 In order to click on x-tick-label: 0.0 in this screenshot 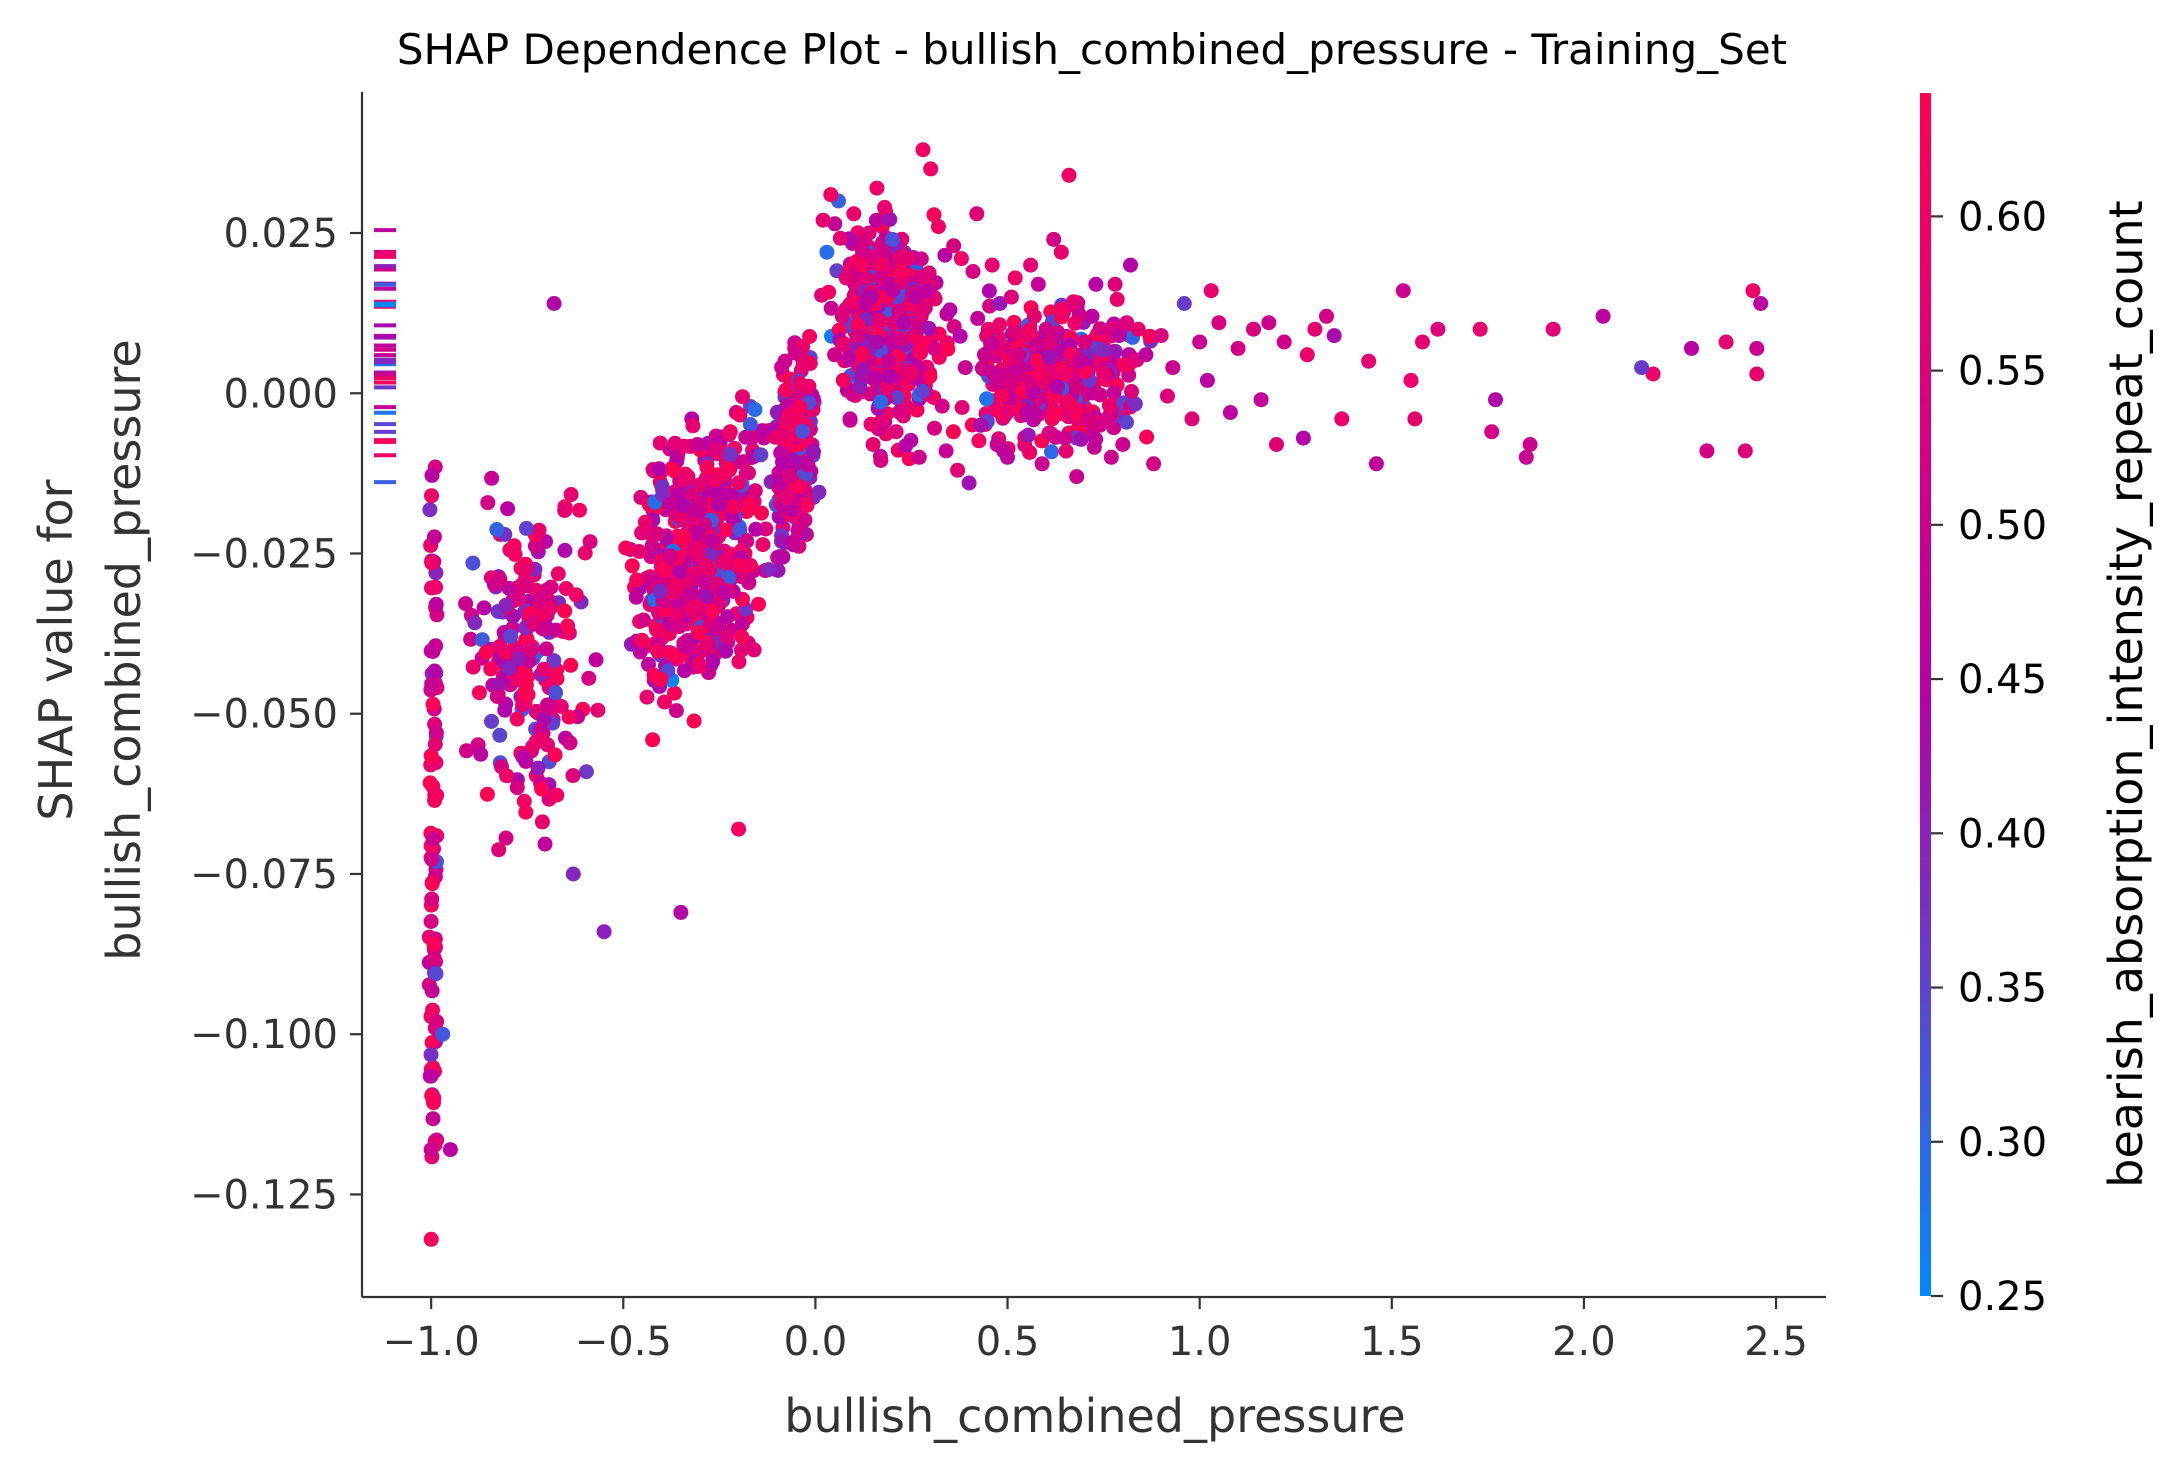, I will do `click(816, 1342)`.